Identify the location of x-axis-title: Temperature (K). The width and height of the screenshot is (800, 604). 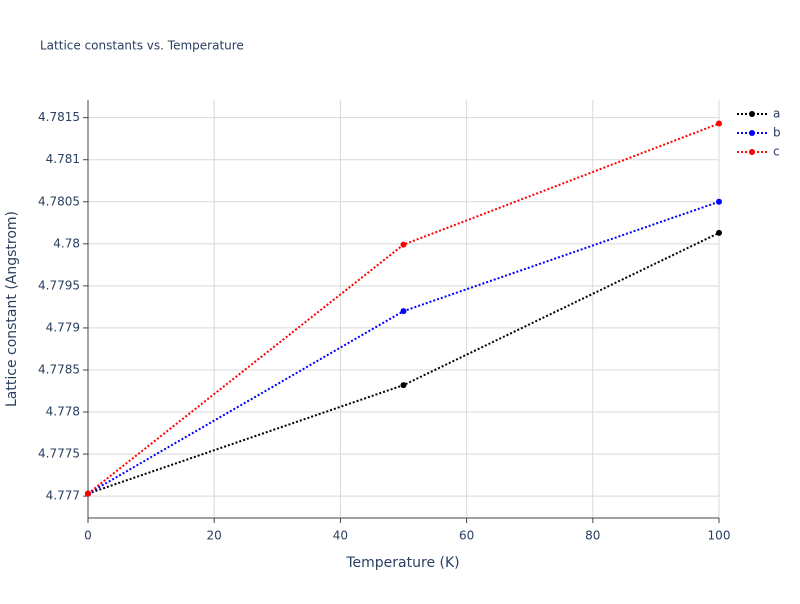
(402, 563).